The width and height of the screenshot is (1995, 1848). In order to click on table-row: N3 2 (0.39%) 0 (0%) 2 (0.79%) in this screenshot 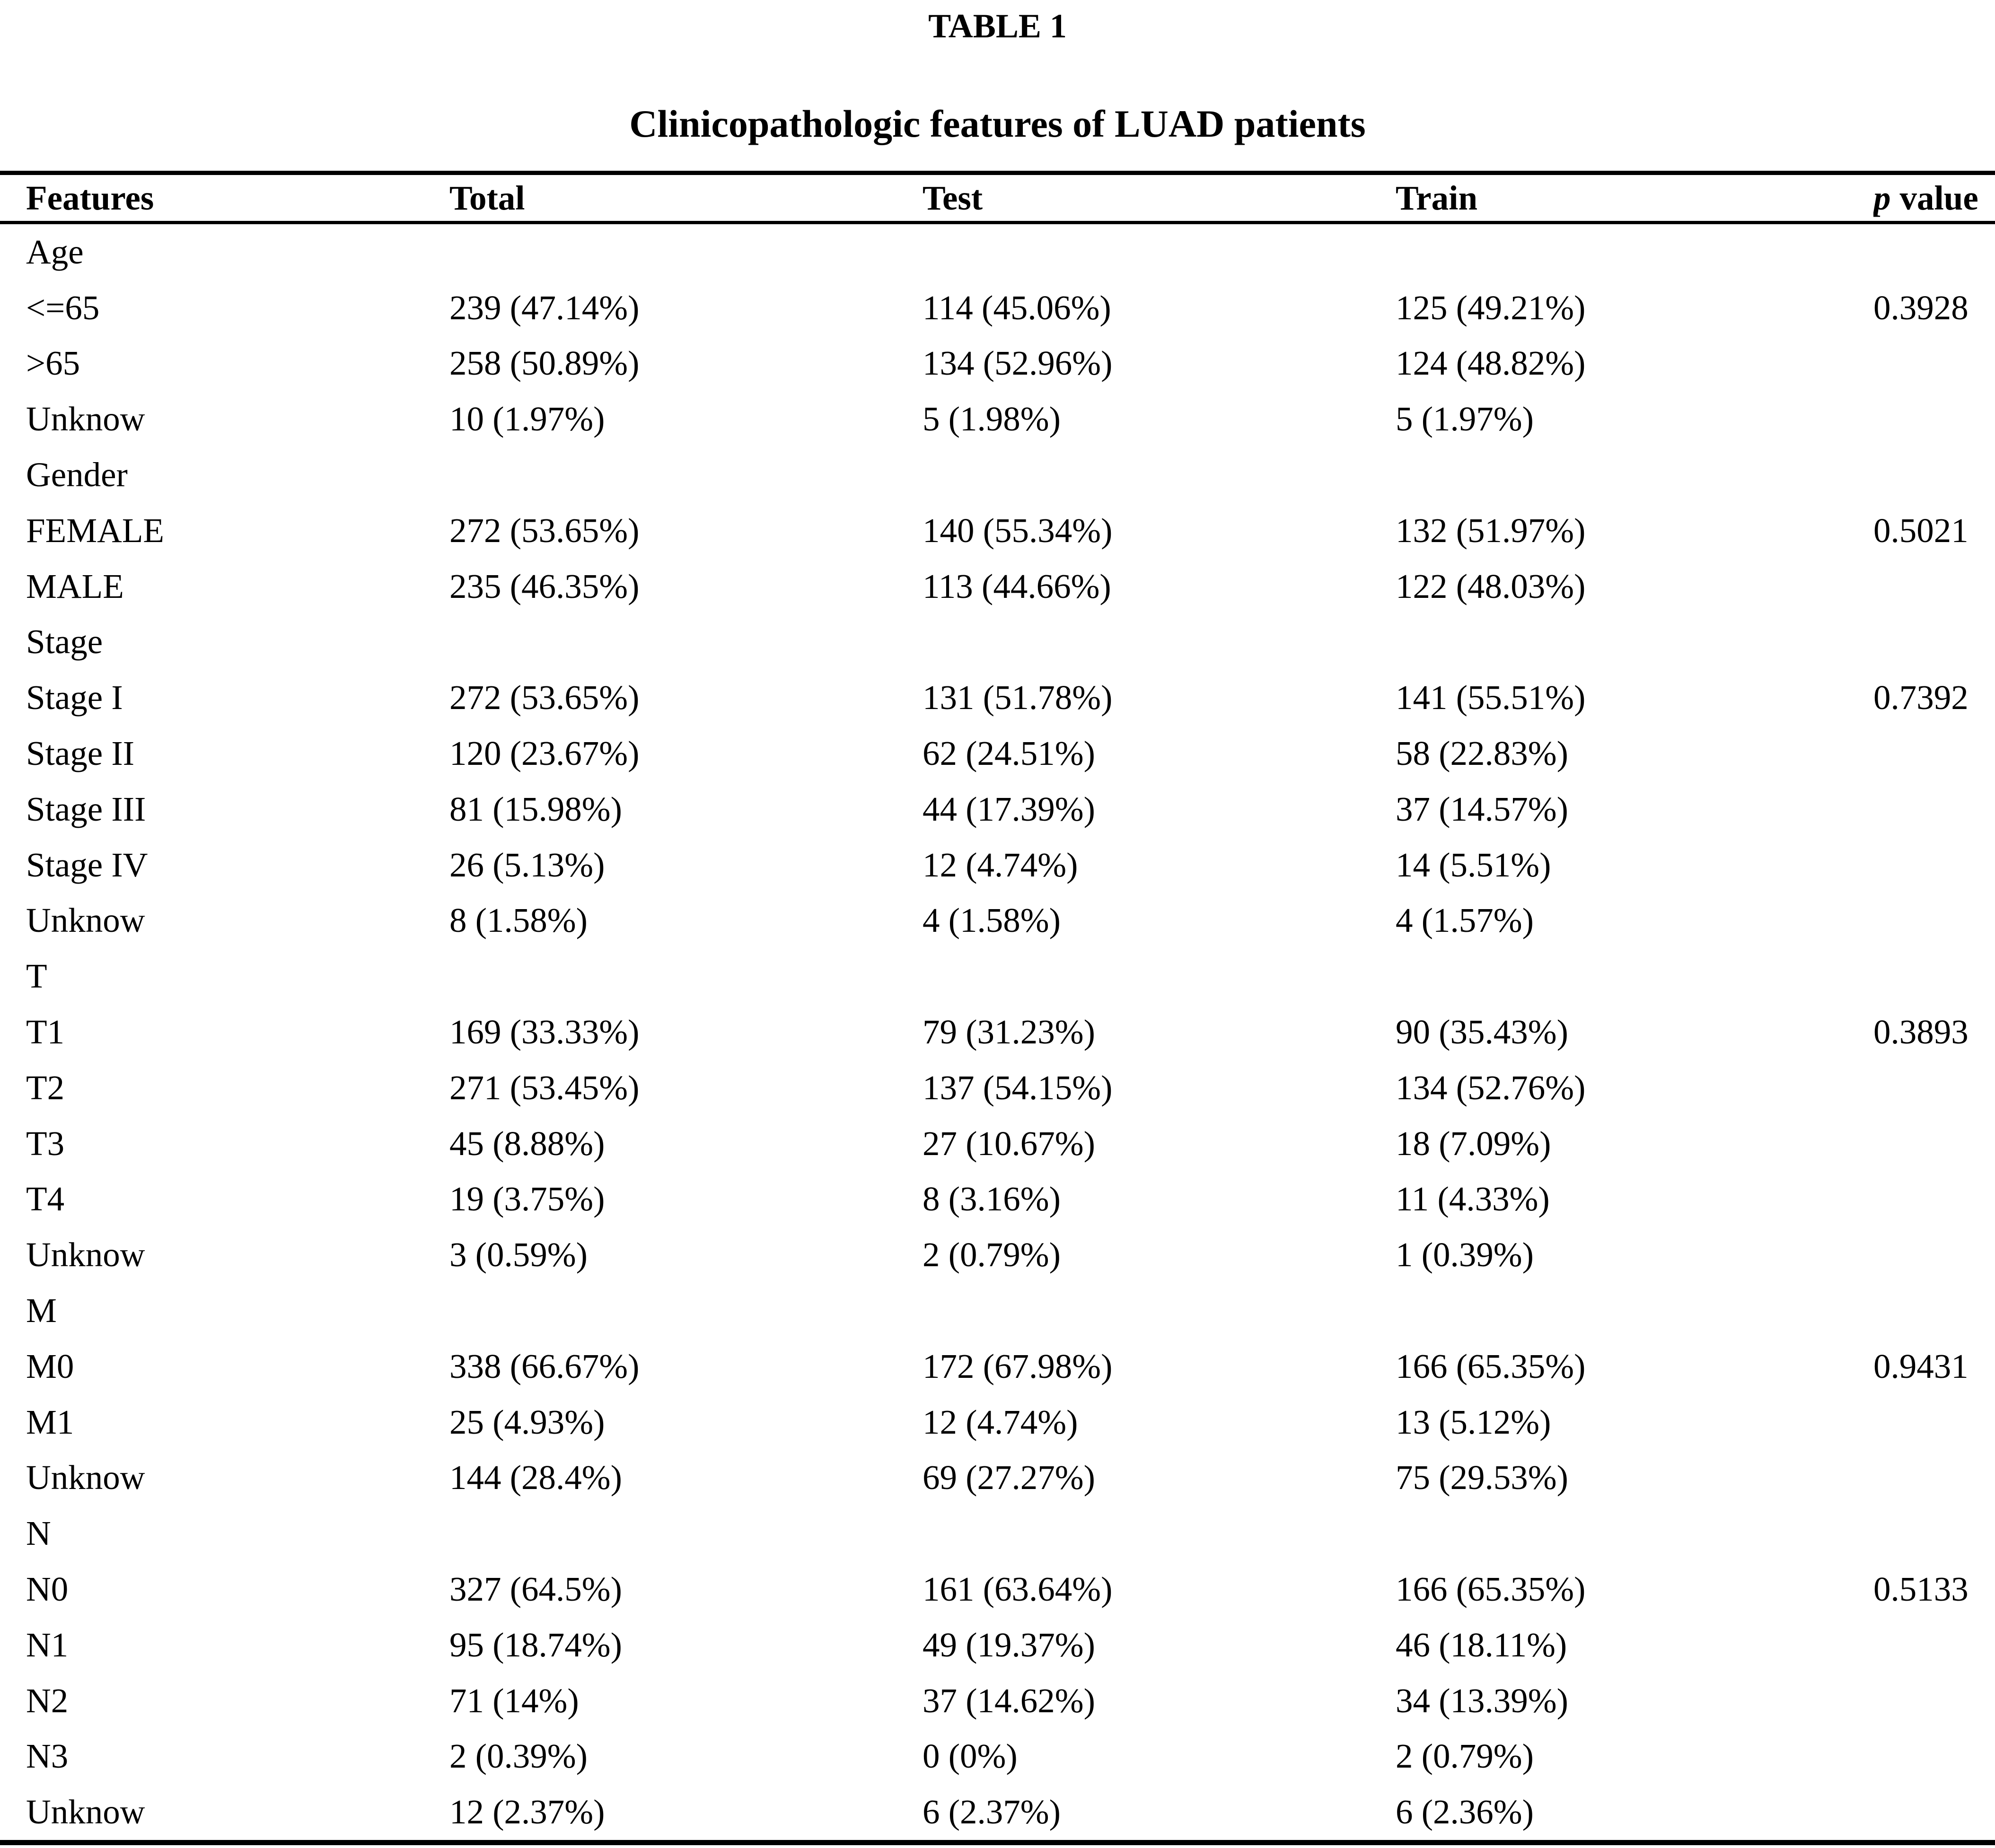, I will do `click(998, 1757)`.